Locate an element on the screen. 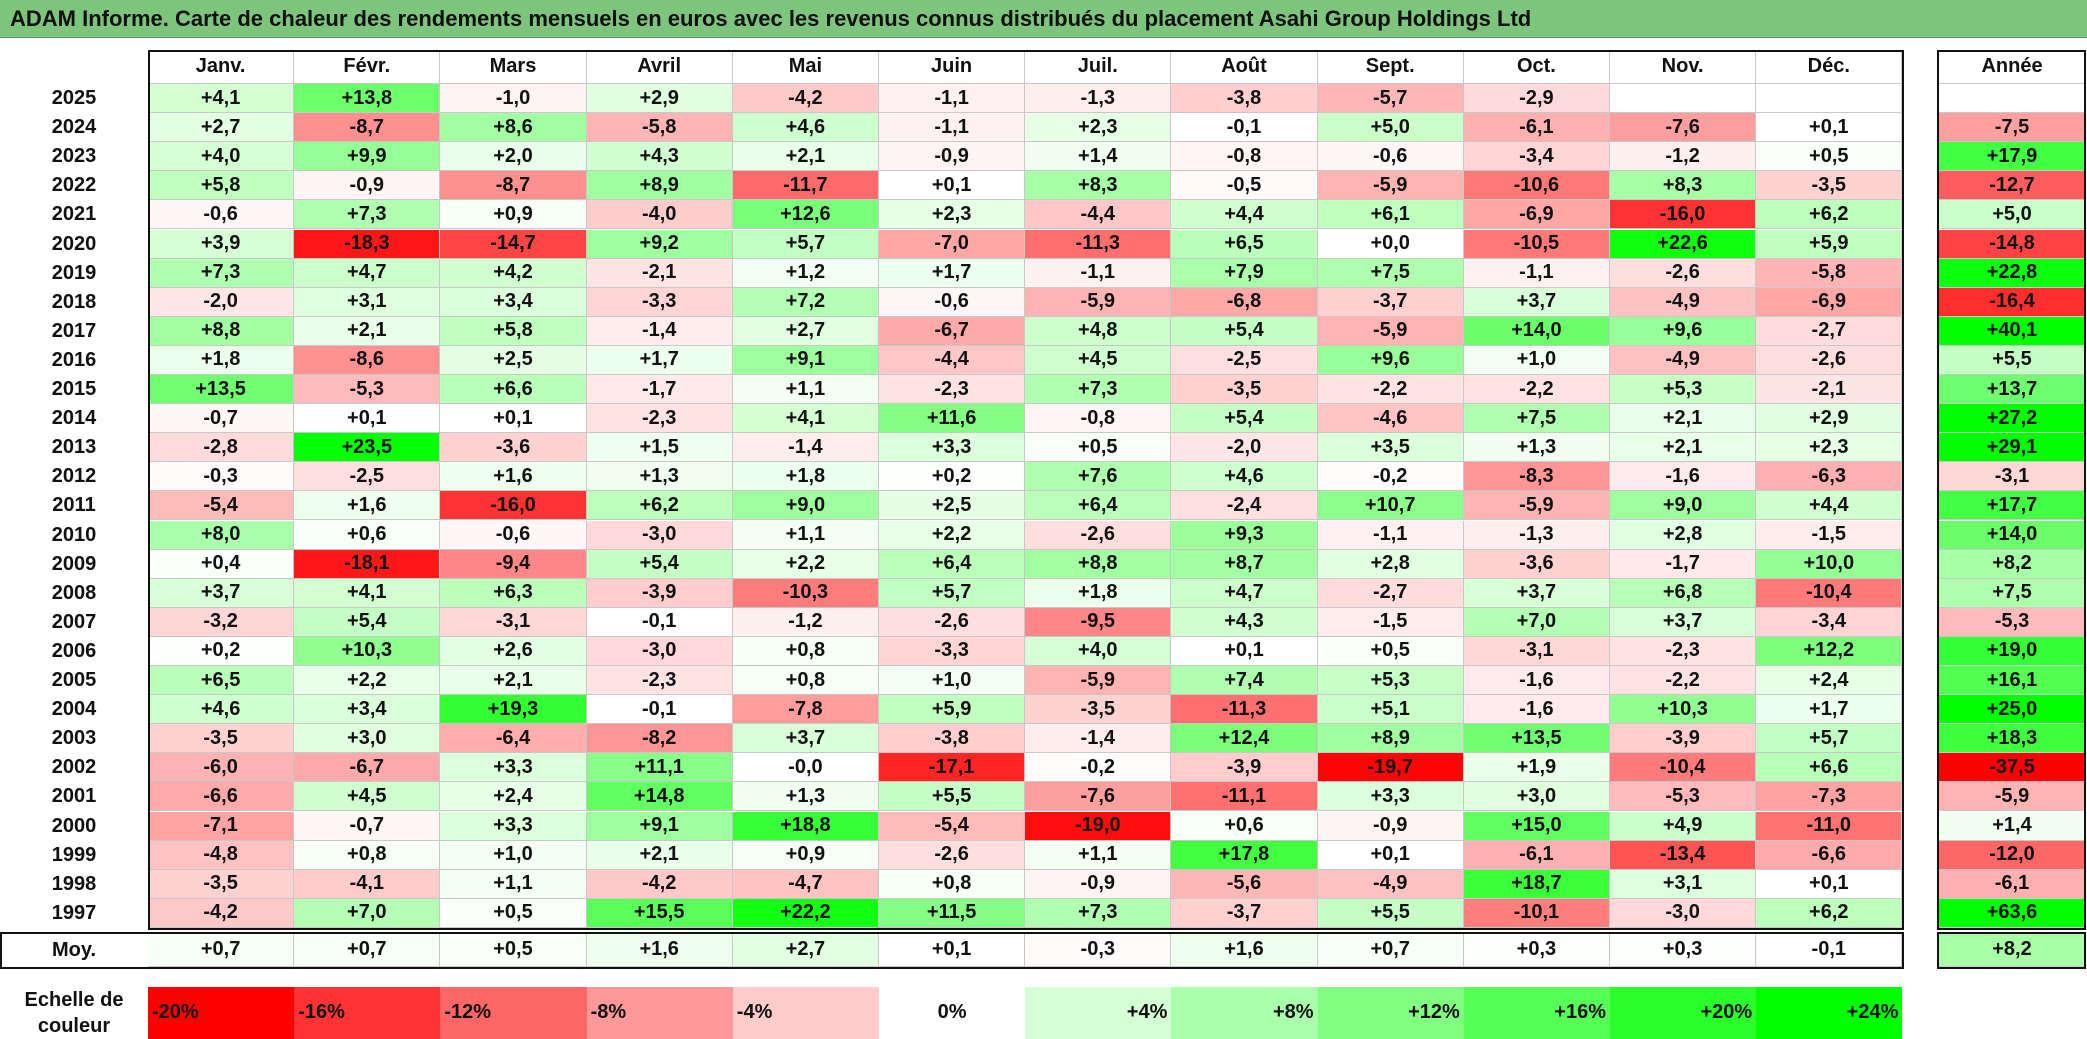 The width and height of the screenshot is (2087, 1039). annual-cell: +17,7 is located at coordinates (2012, 506).